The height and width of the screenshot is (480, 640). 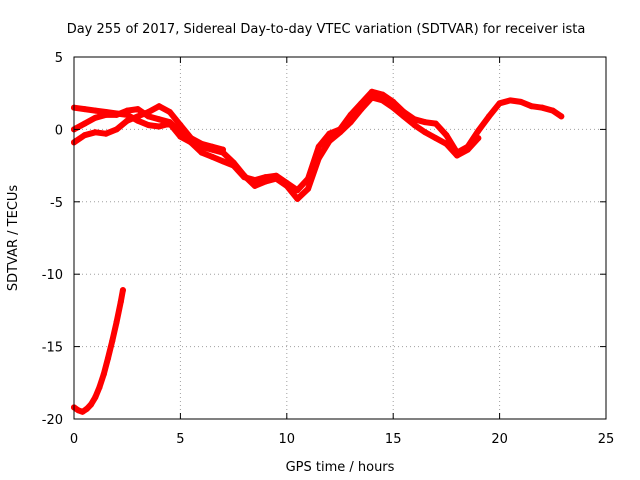 I want to click on x-tick-label: 10, so click(x=287, y=439).